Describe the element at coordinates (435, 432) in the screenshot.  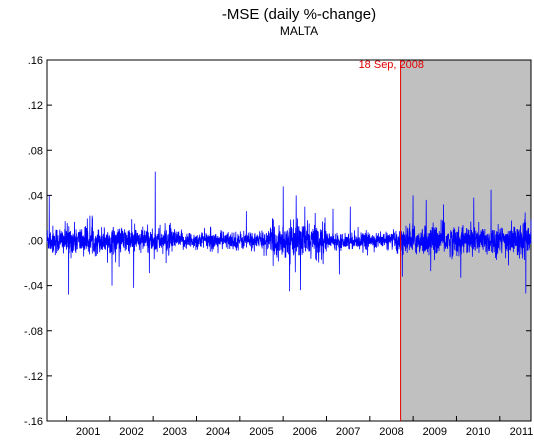
I see `x-tick-label: 2009` at that location.